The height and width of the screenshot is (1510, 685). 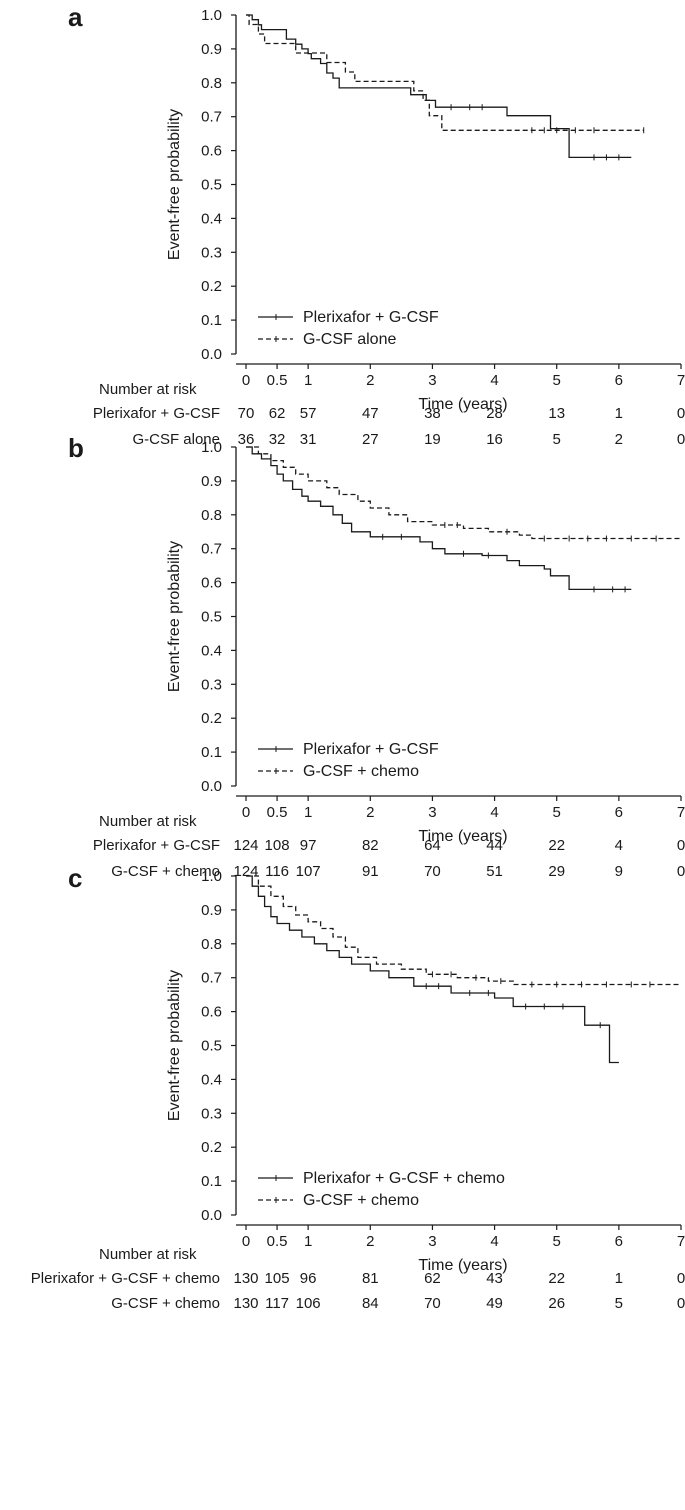 I want to click on panel-b-risk-value: 51, so click(x=494, y=871).